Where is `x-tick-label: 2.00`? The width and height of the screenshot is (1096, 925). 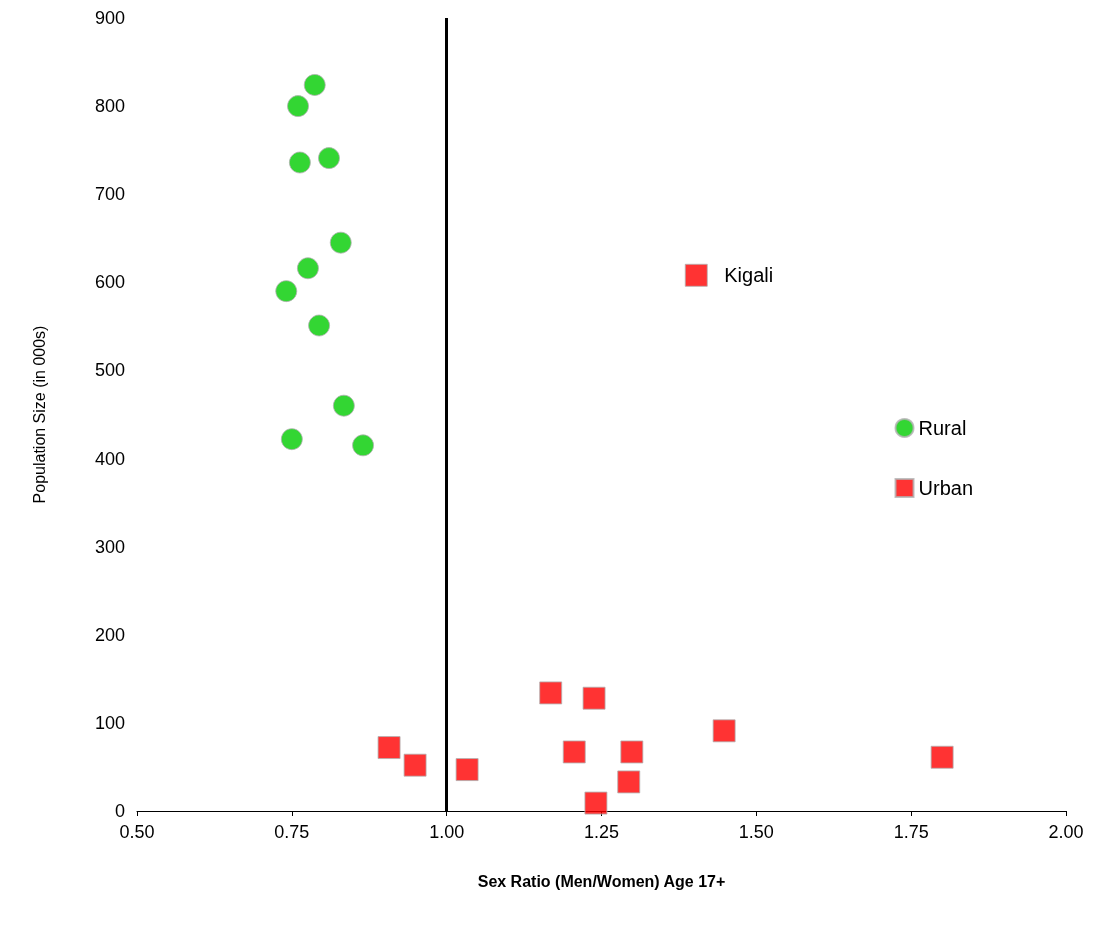 x-tick-label: 2.00 is located at coordinates (1066, 832).